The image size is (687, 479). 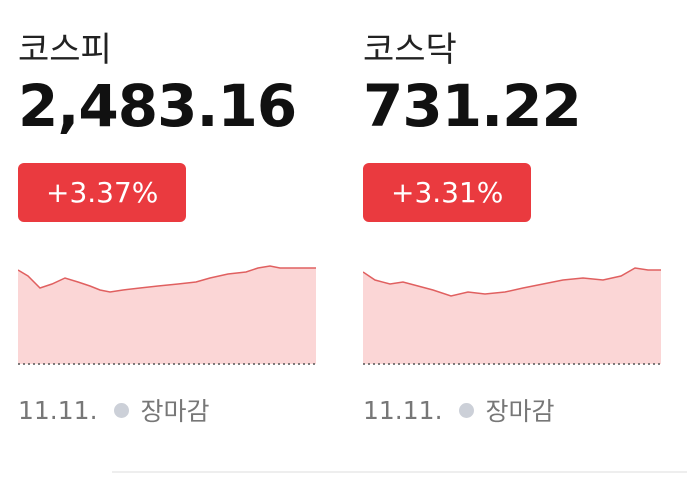 What do you see at coordinates (472, 106) in the screenshot?
I see `index-value: 731.22` at bounding box center [472, 106].